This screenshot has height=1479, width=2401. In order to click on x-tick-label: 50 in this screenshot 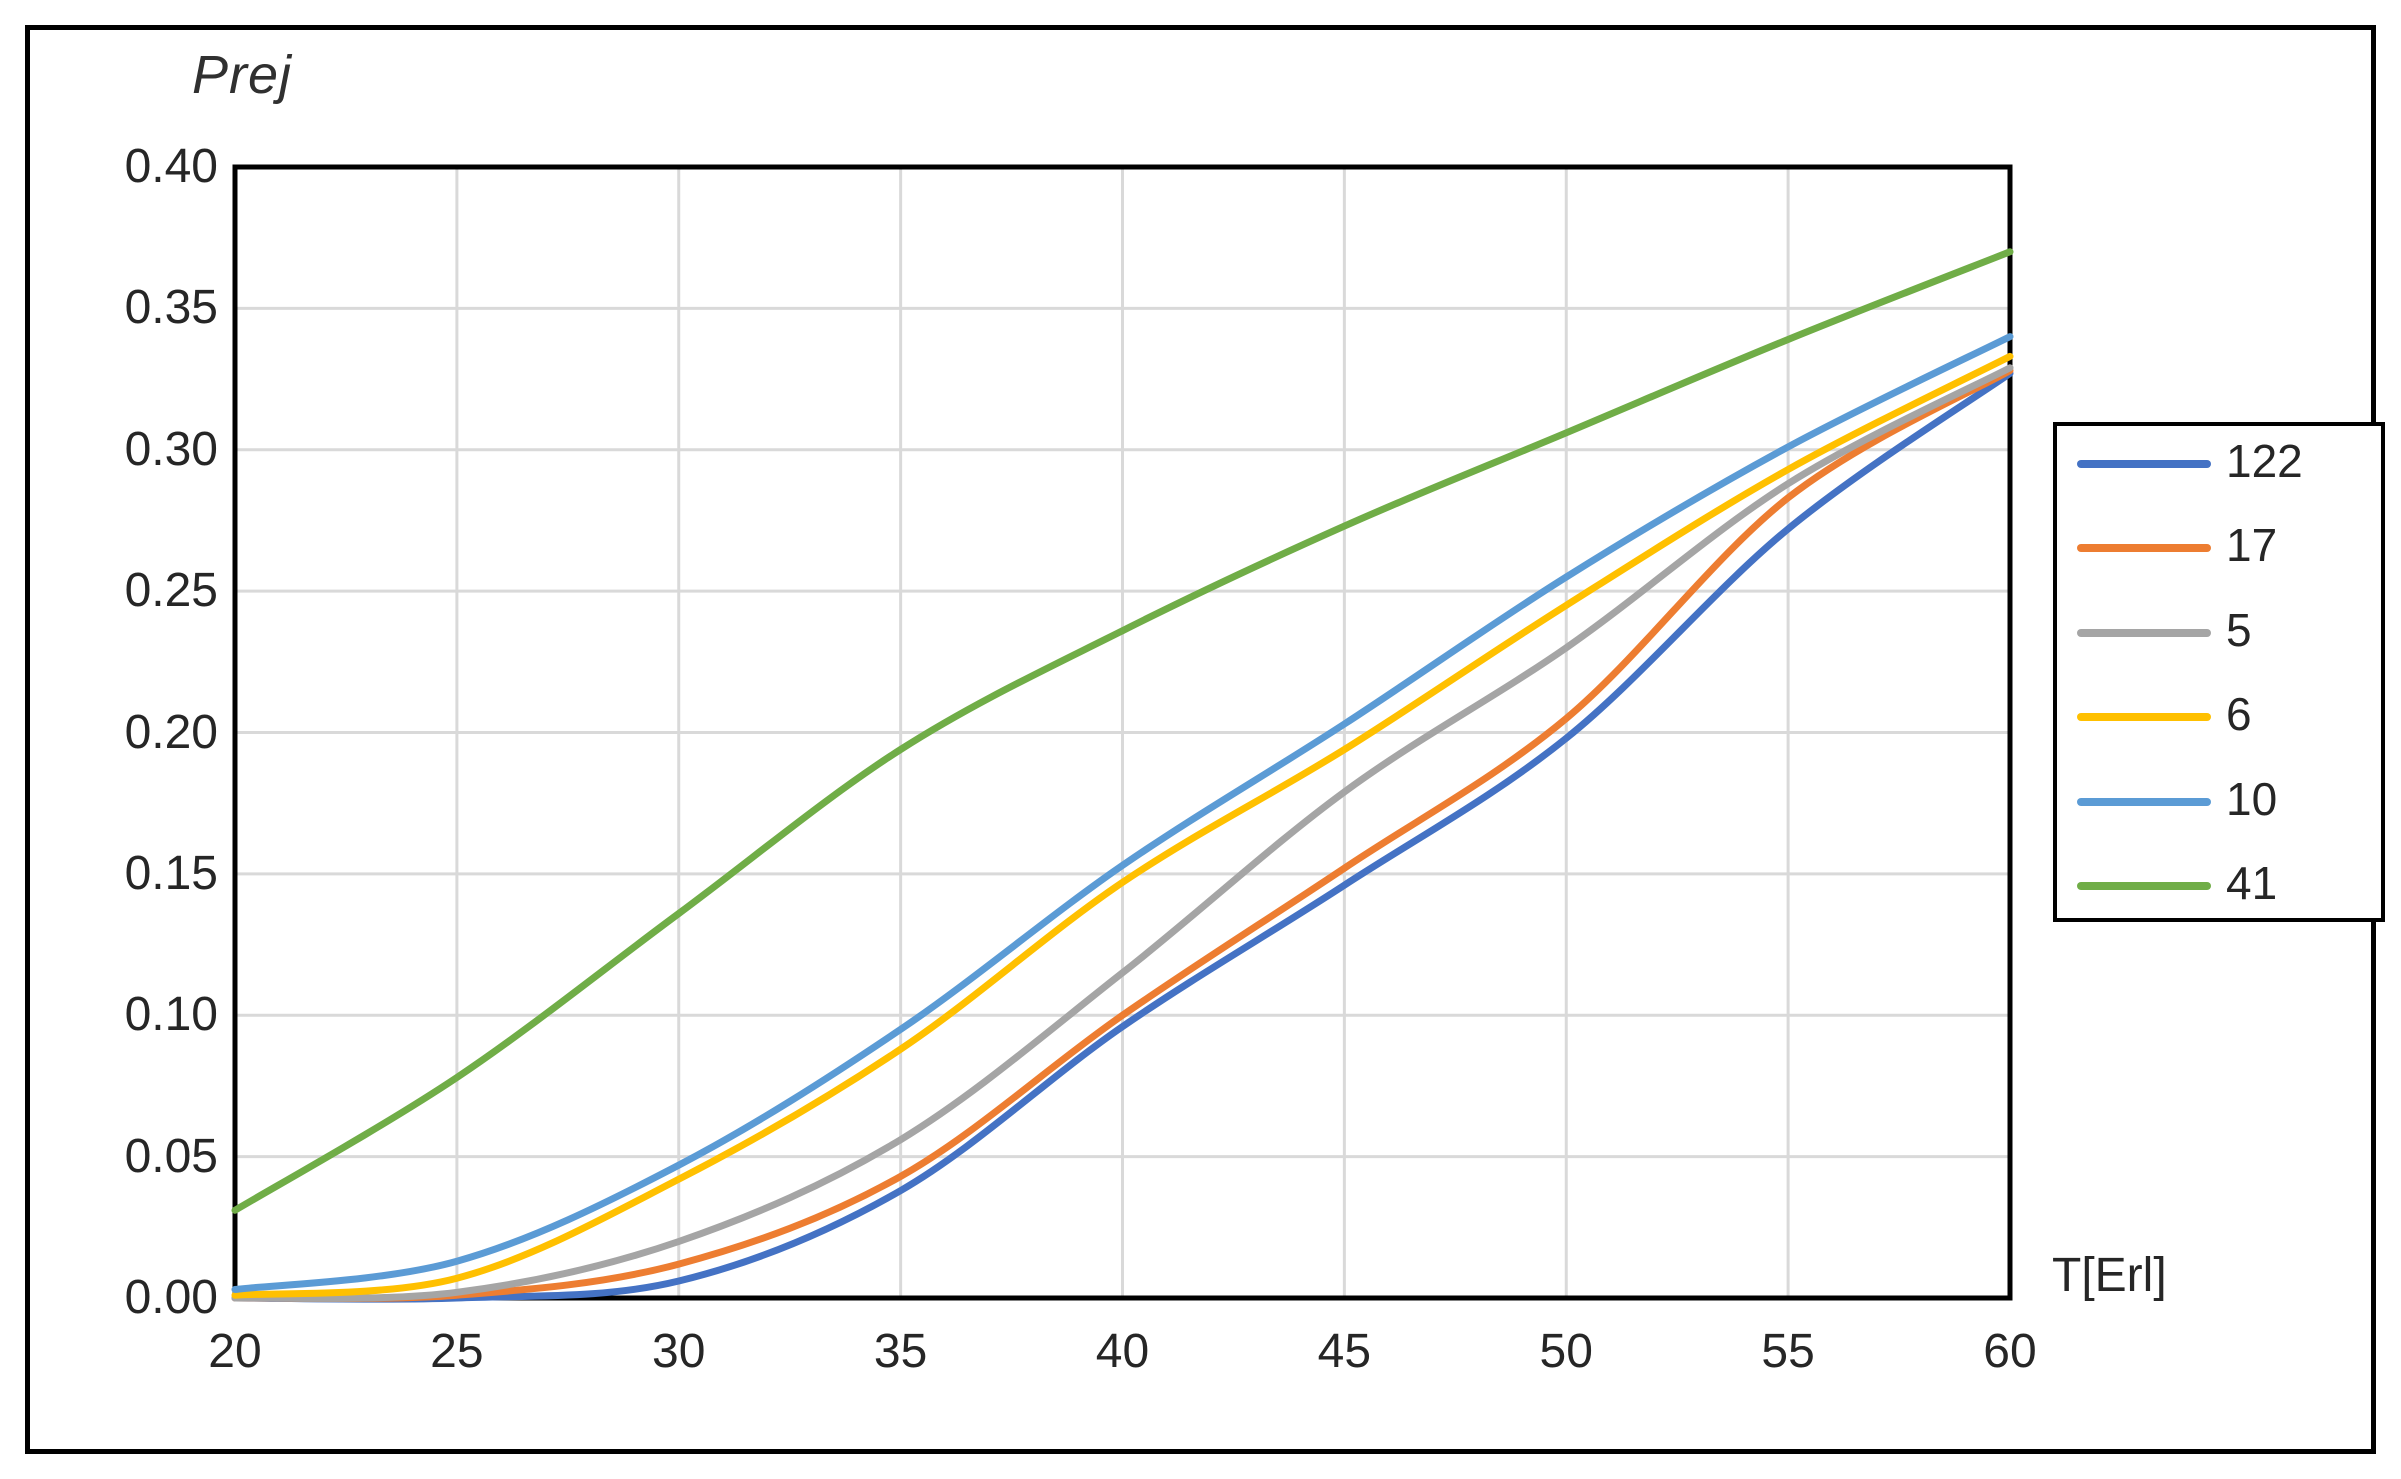, I will do `click(1566, 1351)`.